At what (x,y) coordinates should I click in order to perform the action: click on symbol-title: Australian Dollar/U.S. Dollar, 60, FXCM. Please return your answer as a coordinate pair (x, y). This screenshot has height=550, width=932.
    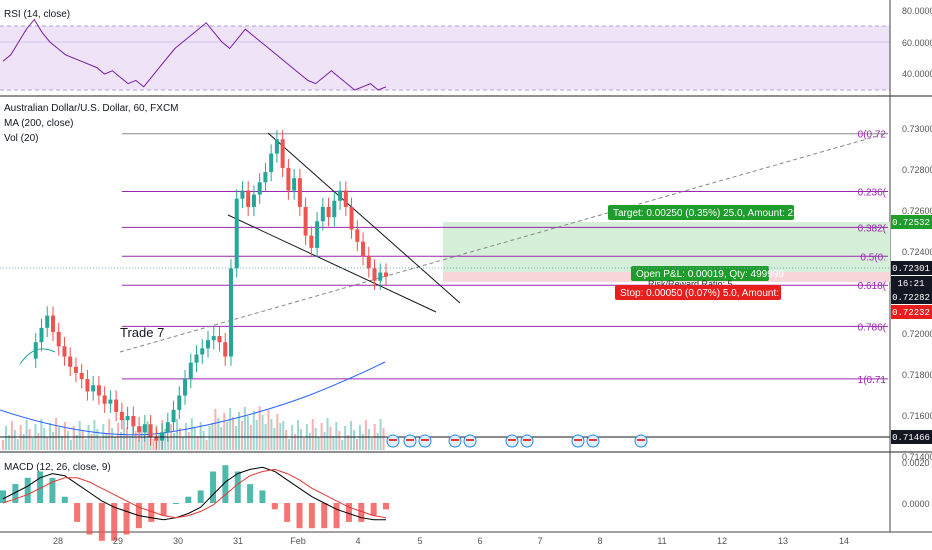
    Looking at the image, I should click on (91, 108).